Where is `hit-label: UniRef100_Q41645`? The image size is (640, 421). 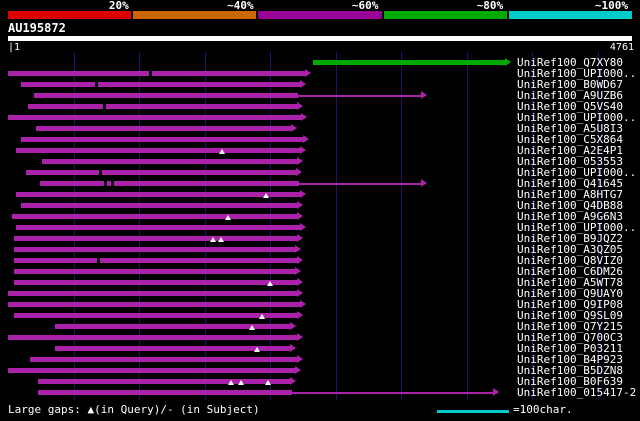 hit-label: UniRef100_Q41645 is located at coordinates (570, 183).